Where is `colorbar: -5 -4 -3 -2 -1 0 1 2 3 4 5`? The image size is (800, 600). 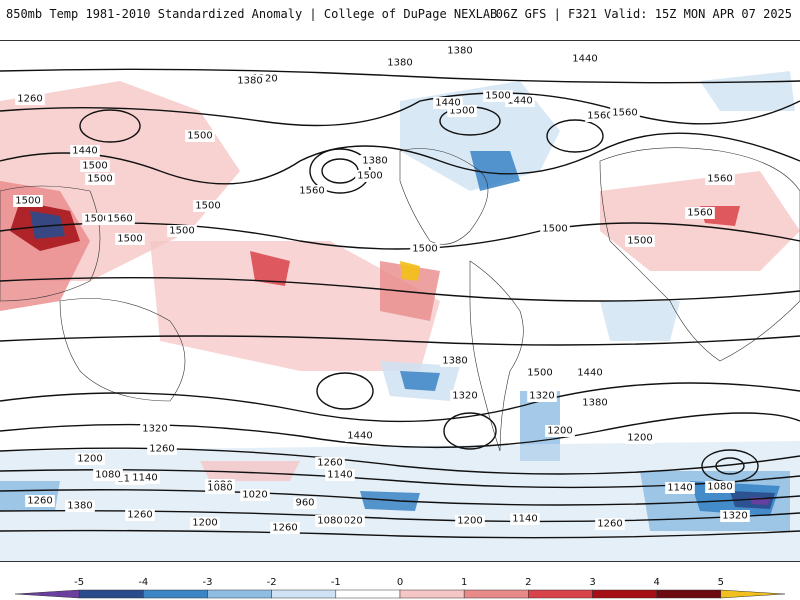 colorbar: -5 -4 -3 -2 -1 0 1 2 3 4 5 is located at coordinates (400, 585).